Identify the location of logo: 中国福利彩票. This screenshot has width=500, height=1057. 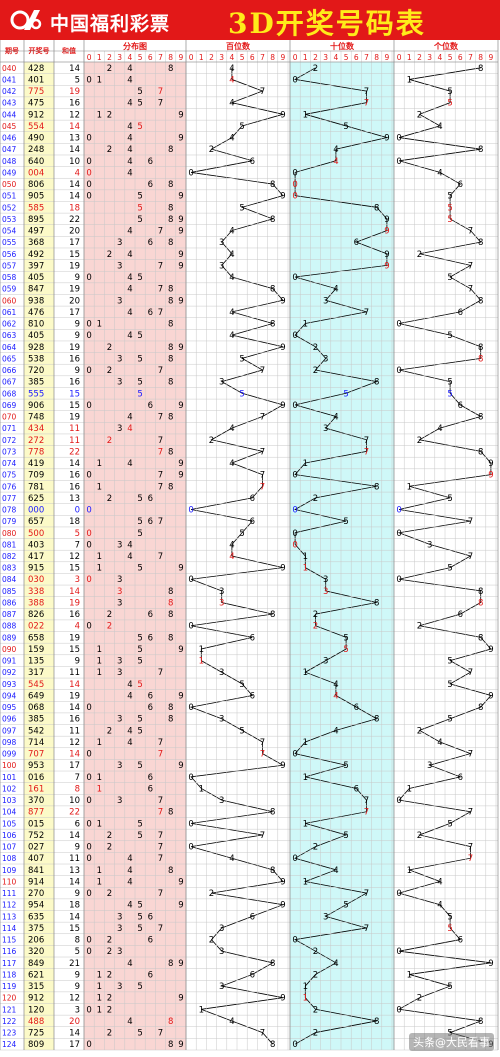
(110, 20).